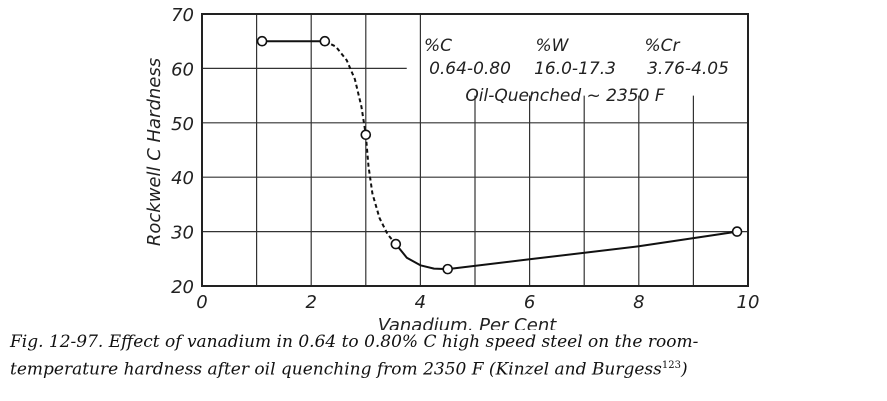 This screenshot has width=887, height=401. What do you see at coordinates (638, 302) in the screenshot?
I see `x-tick-label: 8` at bounding box center [638, 302].